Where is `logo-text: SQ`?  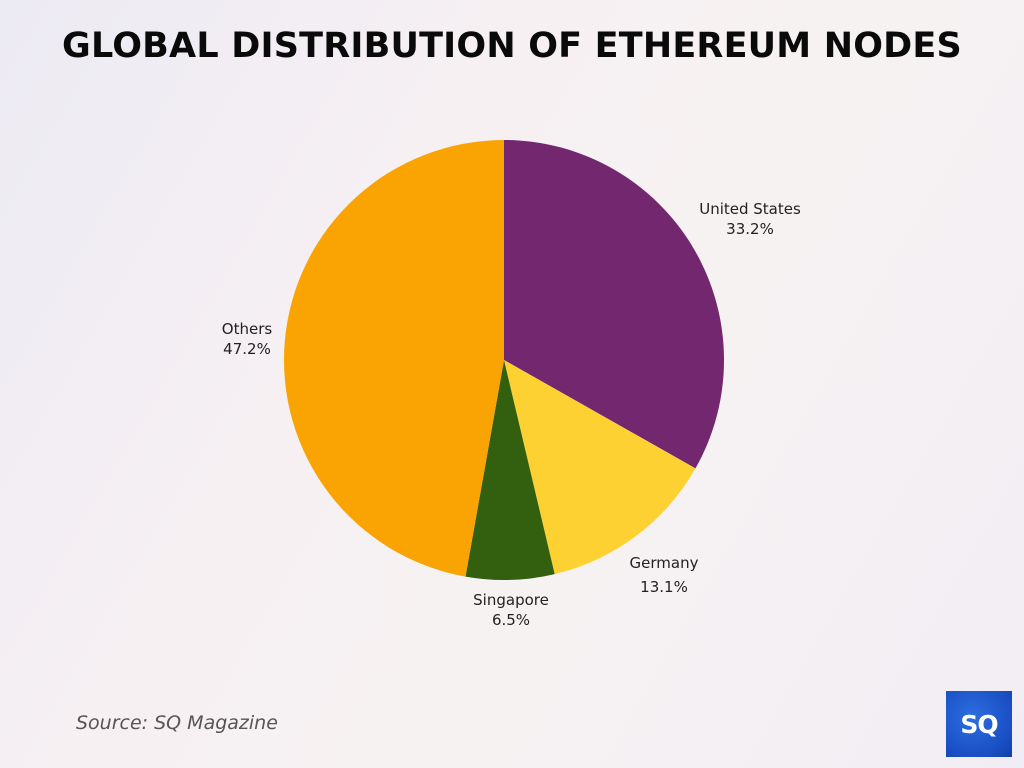
logo-text: SQ is located at coordinates (979, 724).